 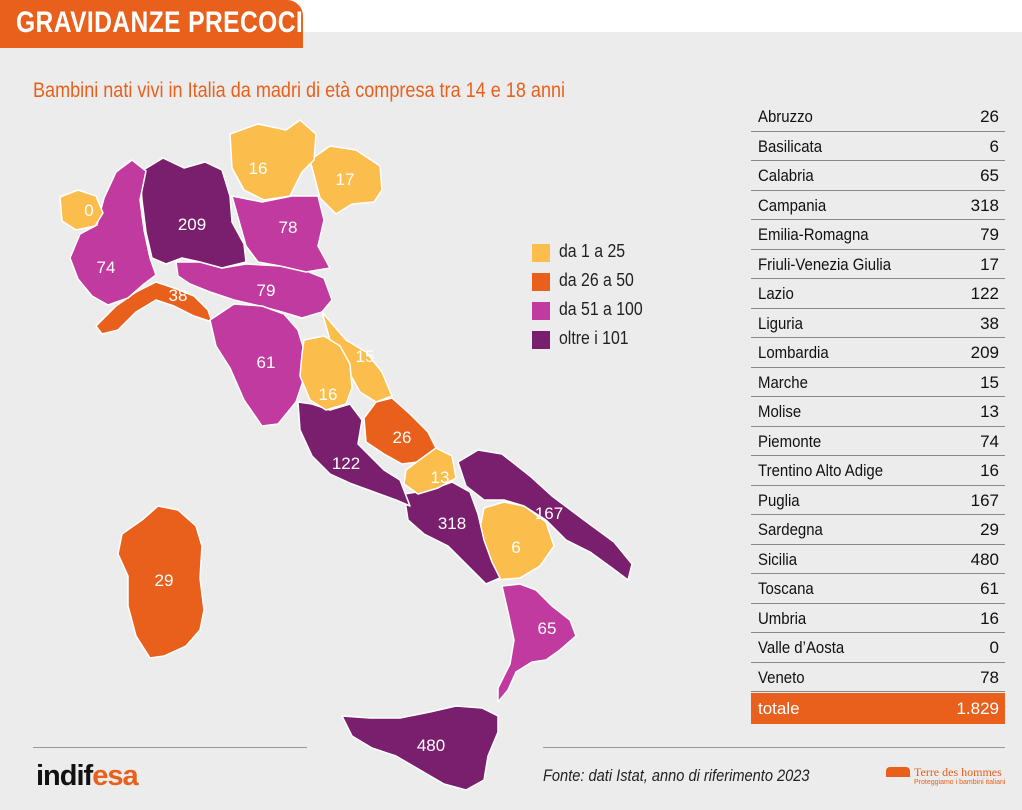 I want to click on map-region-value-label: 480, so click(x=431, y=745).